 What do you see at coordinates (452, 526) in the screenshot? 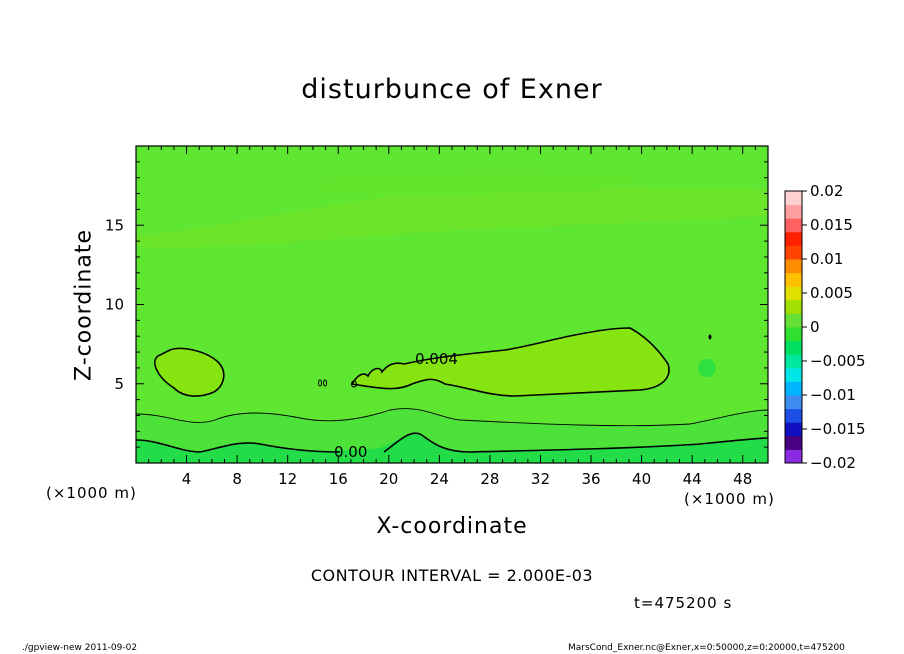
I see `x-axis-label: X-coordinate` at bounding box center [452, 526].